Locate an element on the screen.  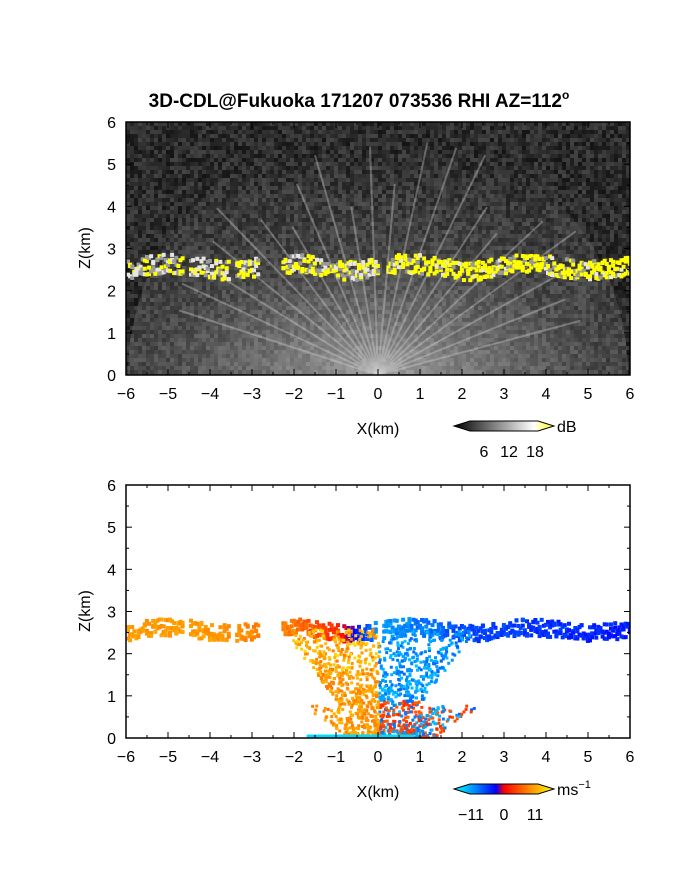
figure-title: 3D-CDL@Fukuoka 171207 073536 RHI AZ=112o is located at coordinates (359, 100).